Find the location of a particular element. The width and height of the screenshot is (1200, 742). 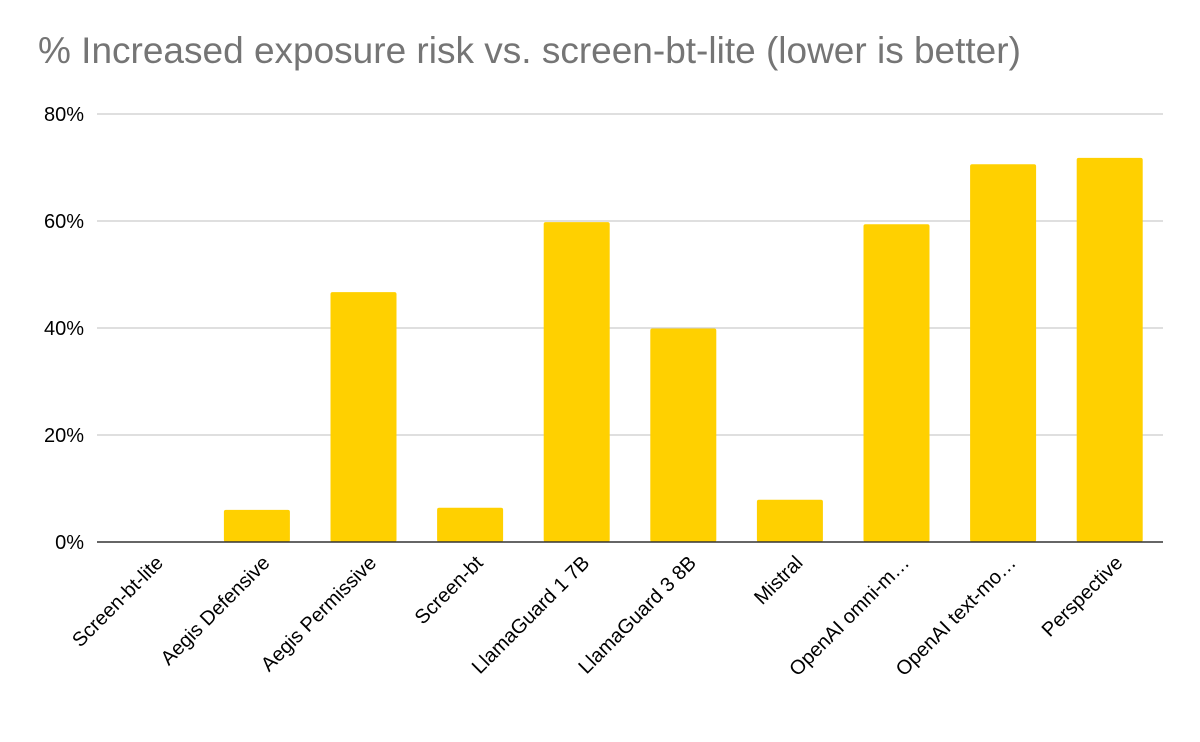

y-tick-label: 0% is located at coordinates (69, 543).